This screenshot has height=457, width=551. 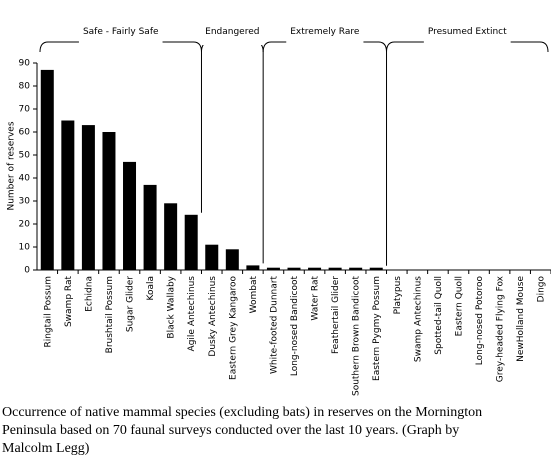 I want to click on y-tick-label: 70, so click(x=25, y=110).